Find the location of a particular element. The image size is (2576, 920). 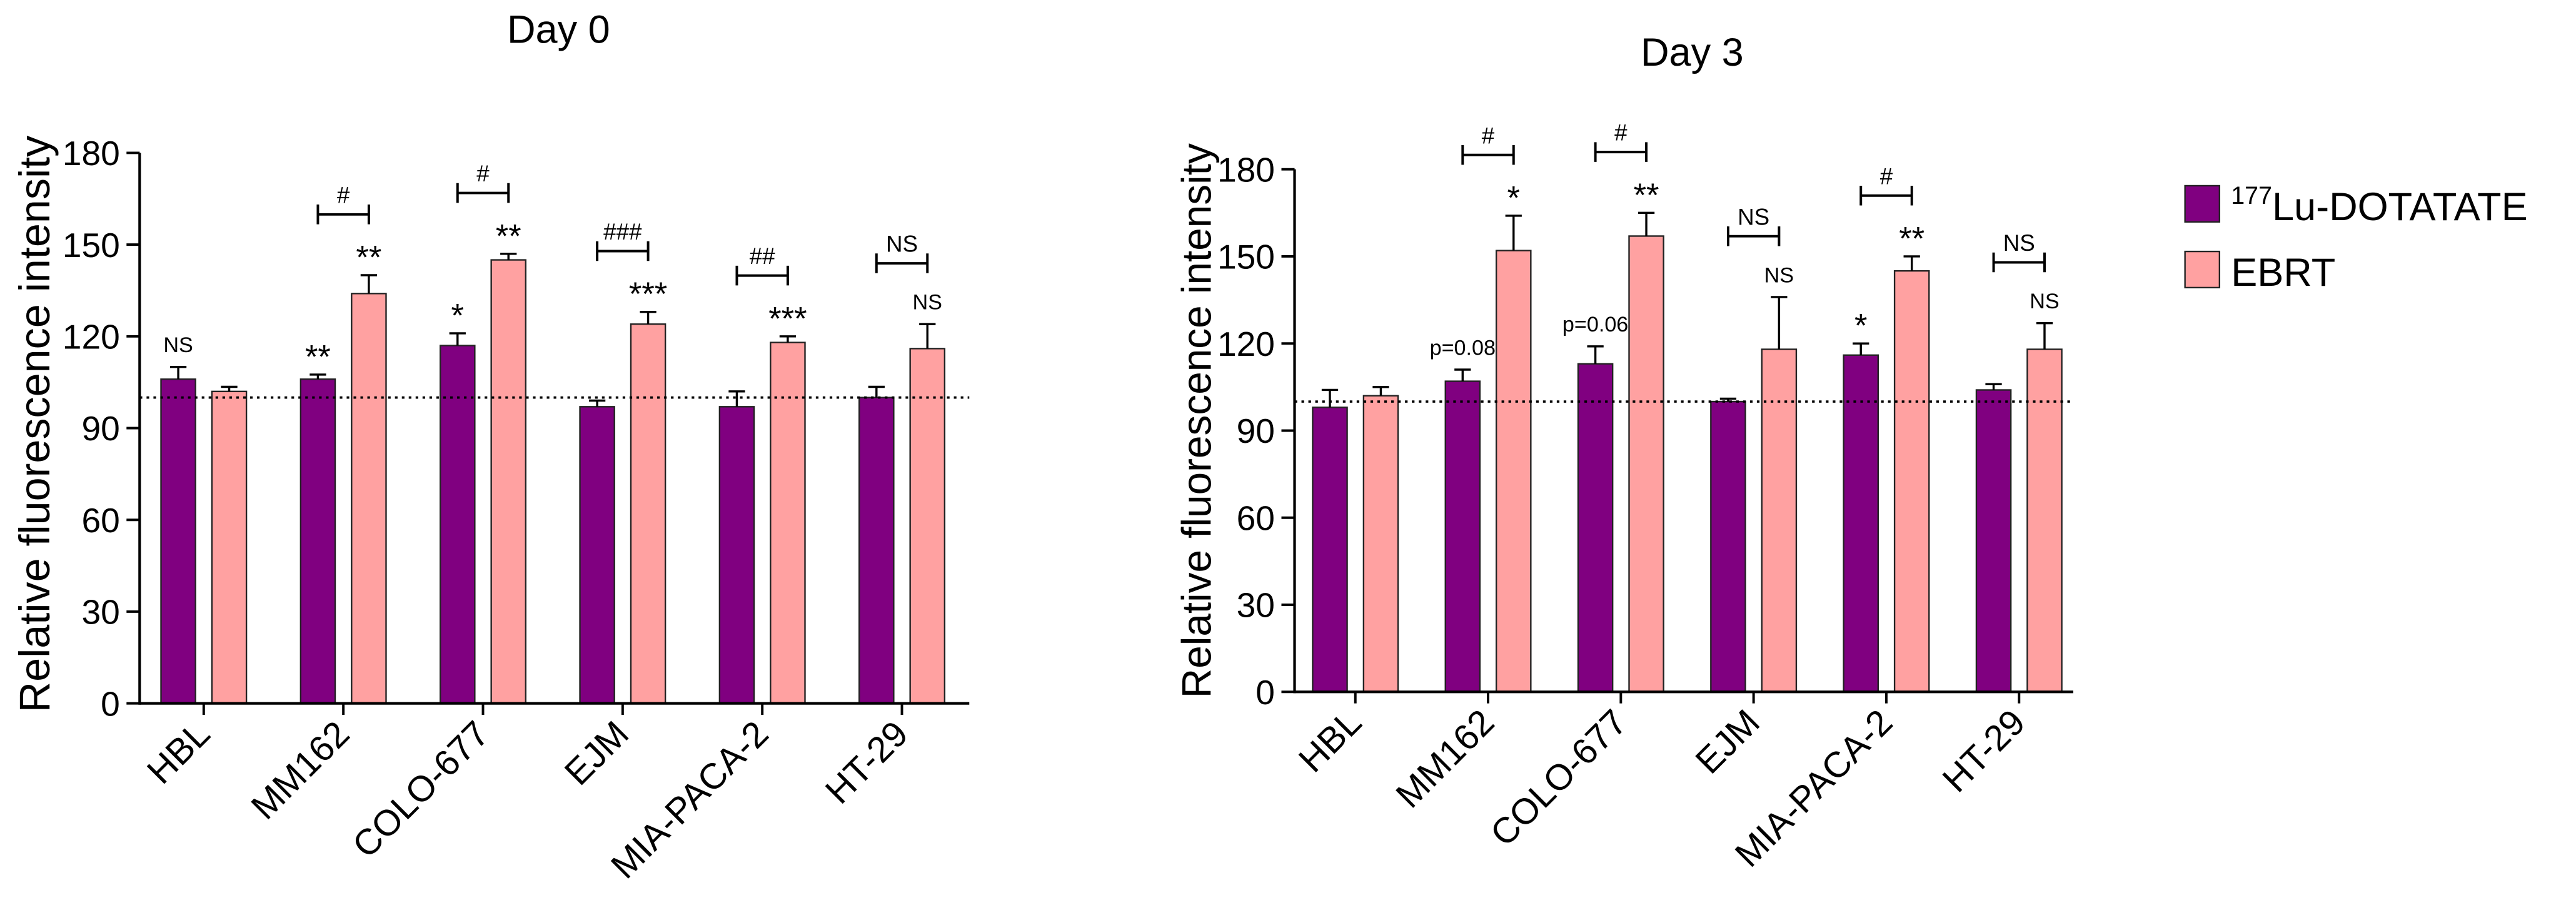

y-axis-label: Relative fluorescence intensity is located at coordinates (1197, 420).